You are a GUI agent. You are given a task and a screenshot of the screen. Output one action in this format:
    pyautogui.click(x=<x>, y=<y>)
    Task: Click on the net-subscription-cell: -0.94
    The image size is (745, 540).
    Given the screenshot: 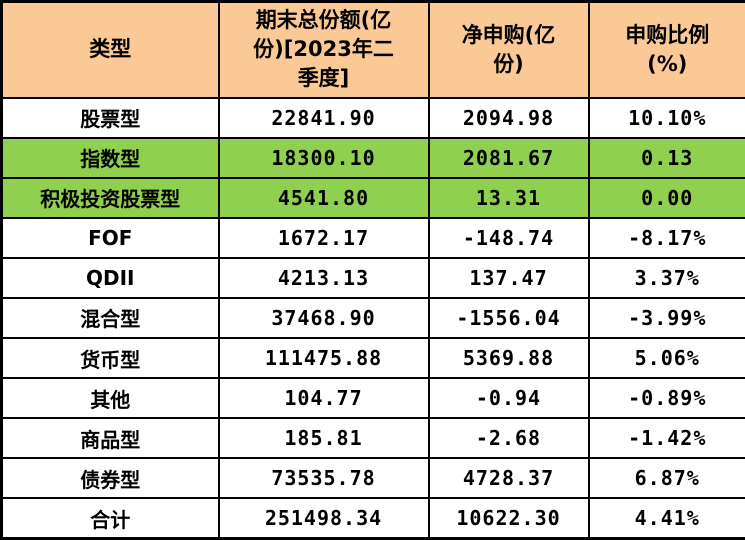 What is the action you would take?
    pyautogui.click(x=508, y=398)
    